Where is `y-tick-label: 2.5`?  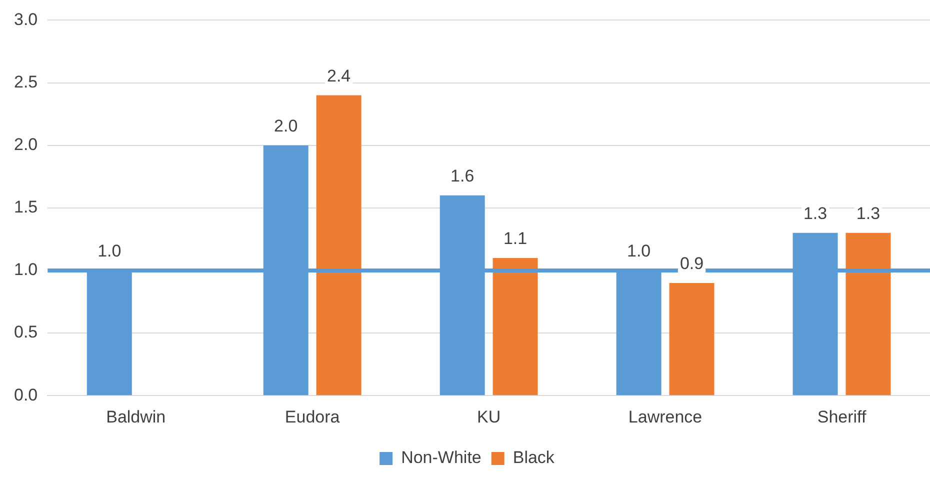 y-tick-label: 2.5 is located at coordinates (26, 82).